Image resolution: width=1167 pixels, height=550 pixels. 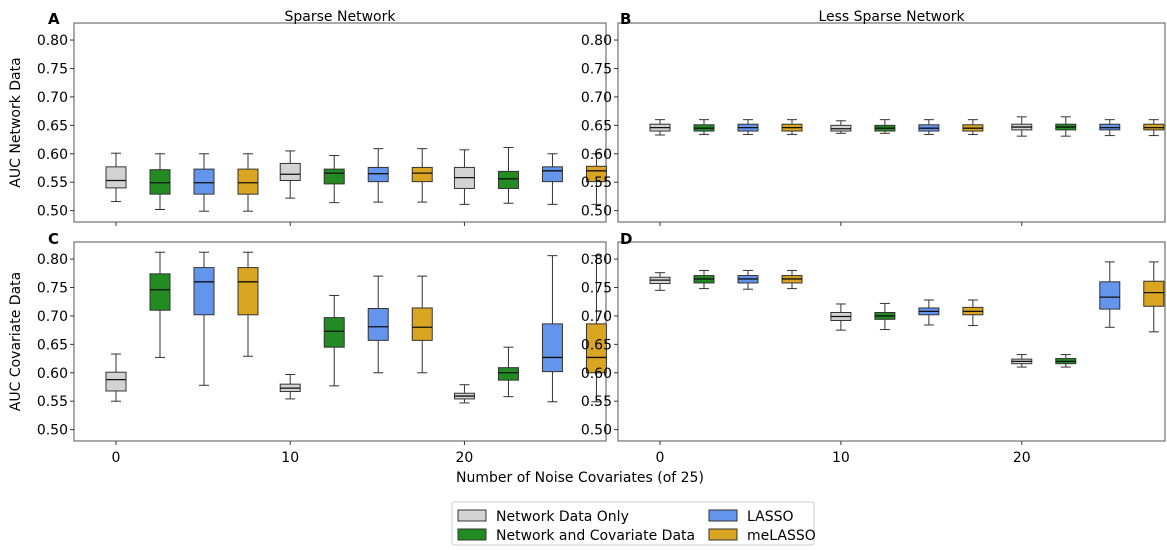 I want to click on panel-letter: B, so click(x=625, y=19).